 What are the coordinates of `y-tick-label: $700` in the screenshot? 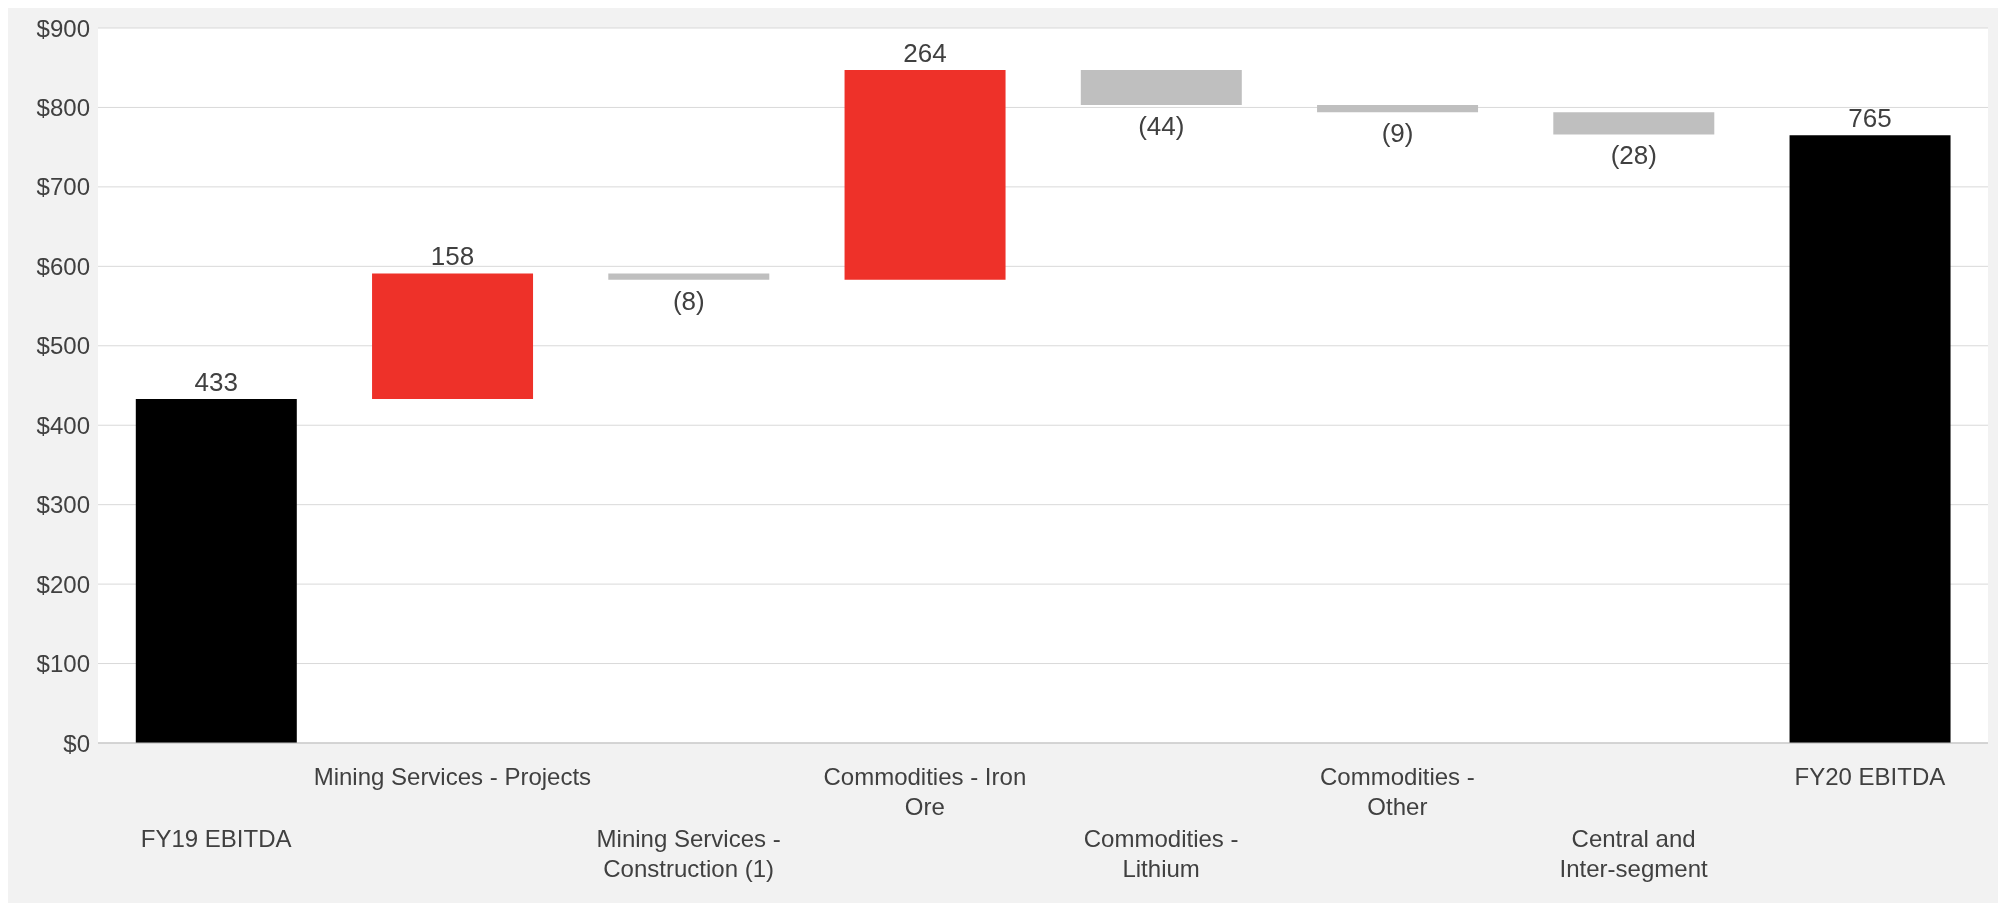 It's located at (63, 187).